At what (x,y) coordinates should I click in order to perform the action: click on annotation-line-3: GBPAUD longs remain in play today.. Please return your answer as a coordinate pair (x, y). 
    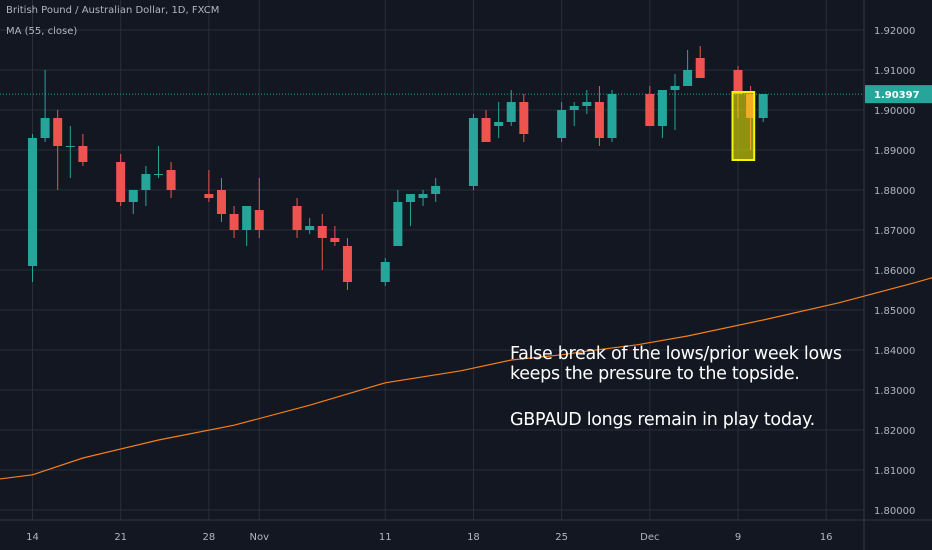
    Looking at the image, I should click on (662, 420).